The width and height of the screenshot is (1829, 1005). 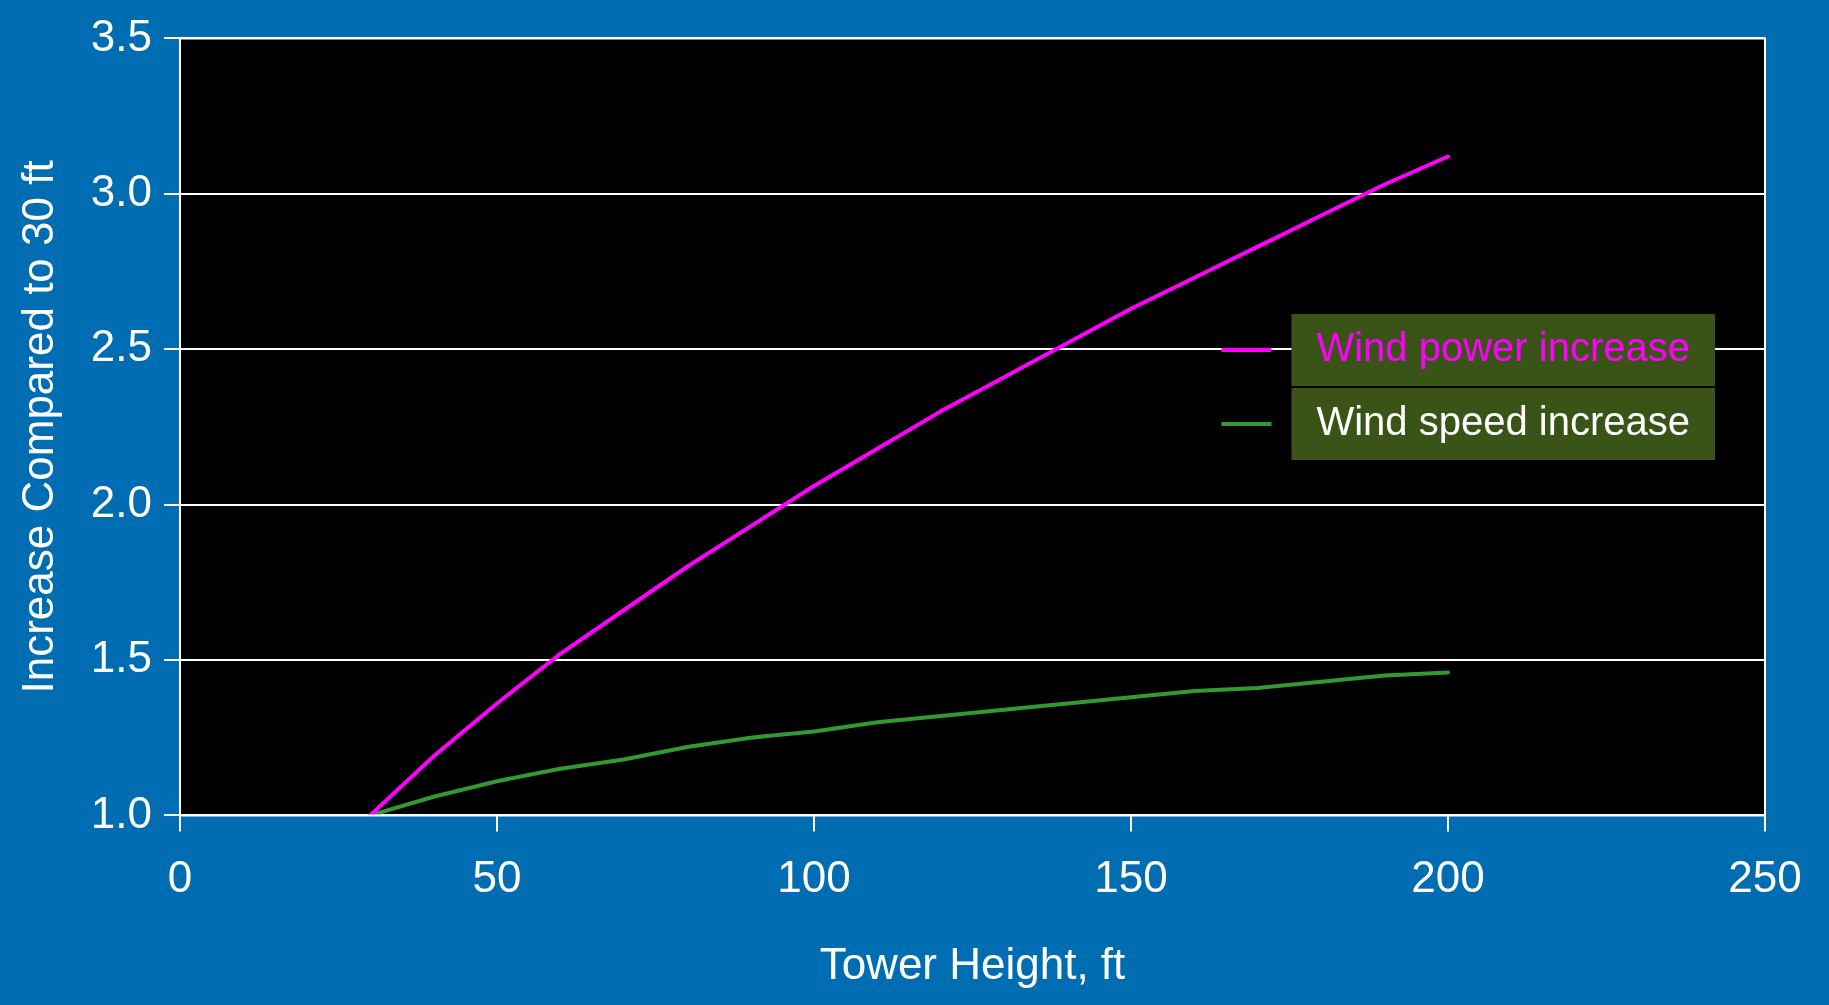 I want to click on legend-label: Wind speed increase, so click(x=1503, y=420).